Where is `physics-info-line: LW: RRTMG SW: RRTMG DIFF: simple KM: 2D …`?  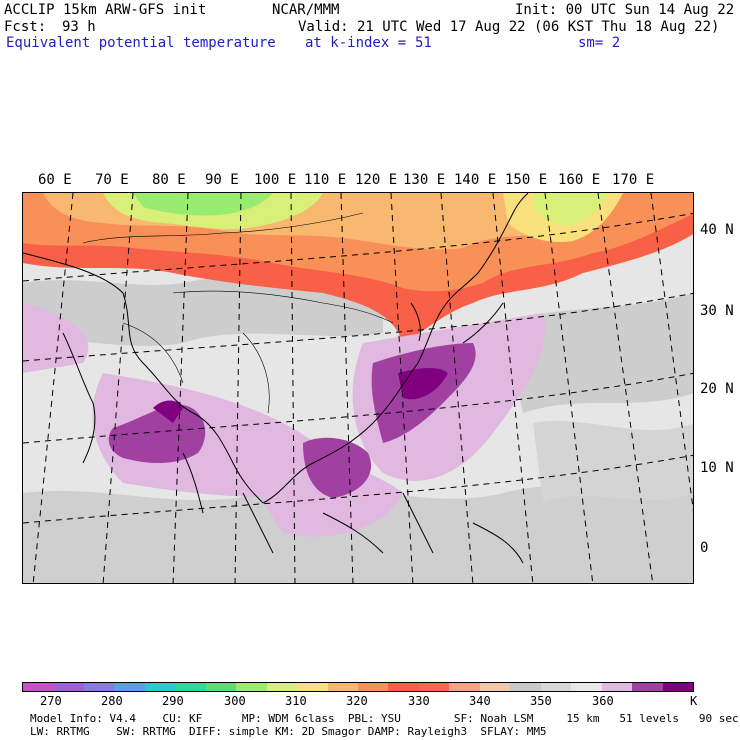 physics-info-line: LW: RRTMG SW: RRTMG DIFF: simple KM: 2D … is located at coordinates (288, 731).